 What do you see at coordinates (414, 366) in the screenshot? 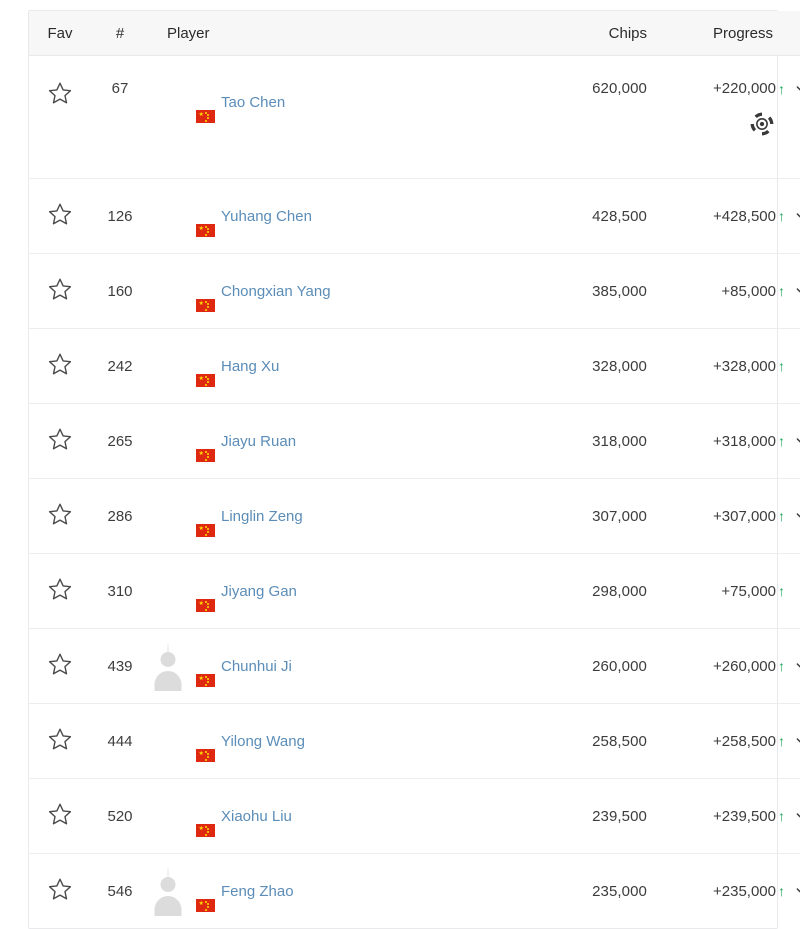
I see `table-row: 242 ★ Hang Xu 328,000 +328,000 ↑` at bounding box center [414, 366].